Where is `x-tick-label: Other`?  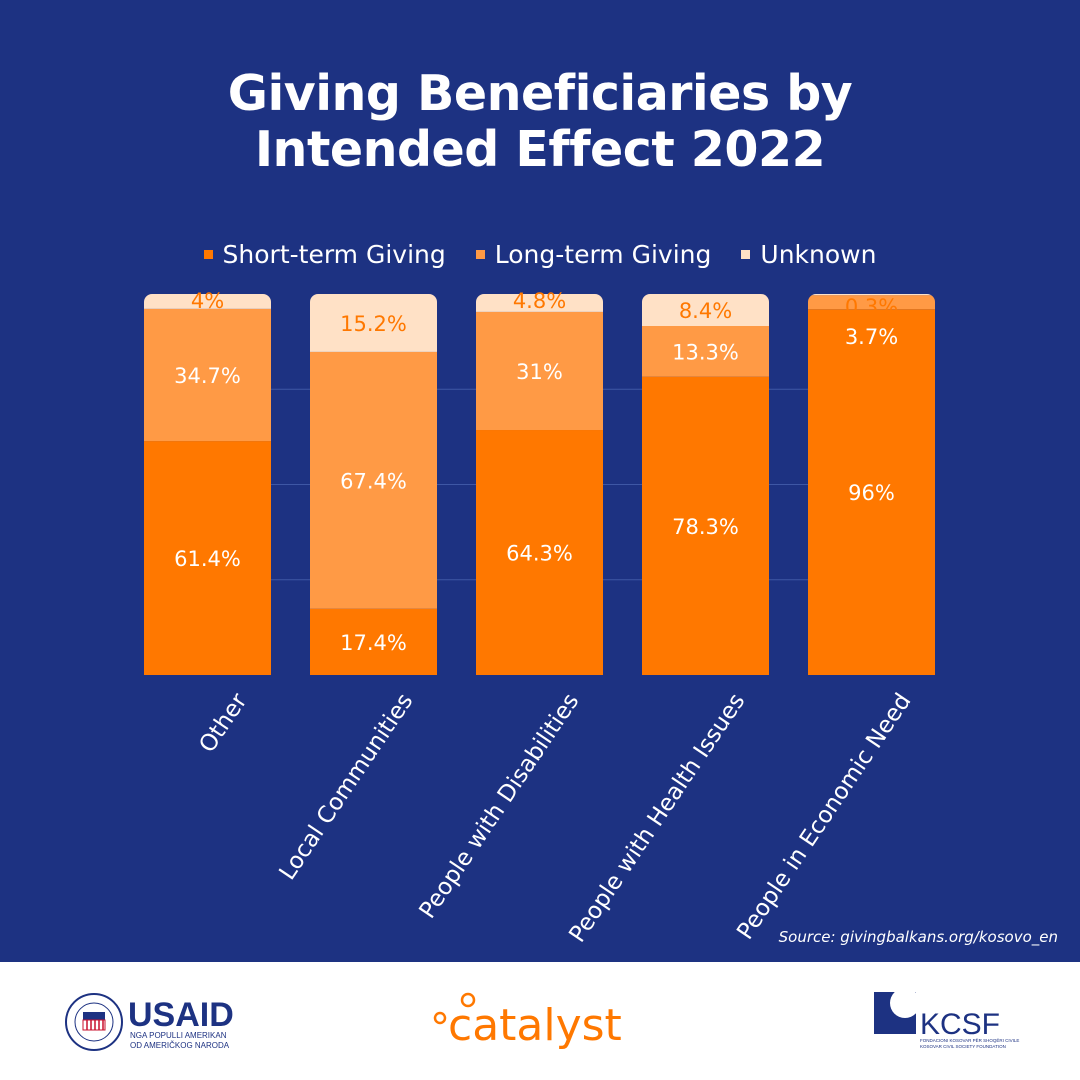
x-tick-label: Other is located at coordinates (223, 722).